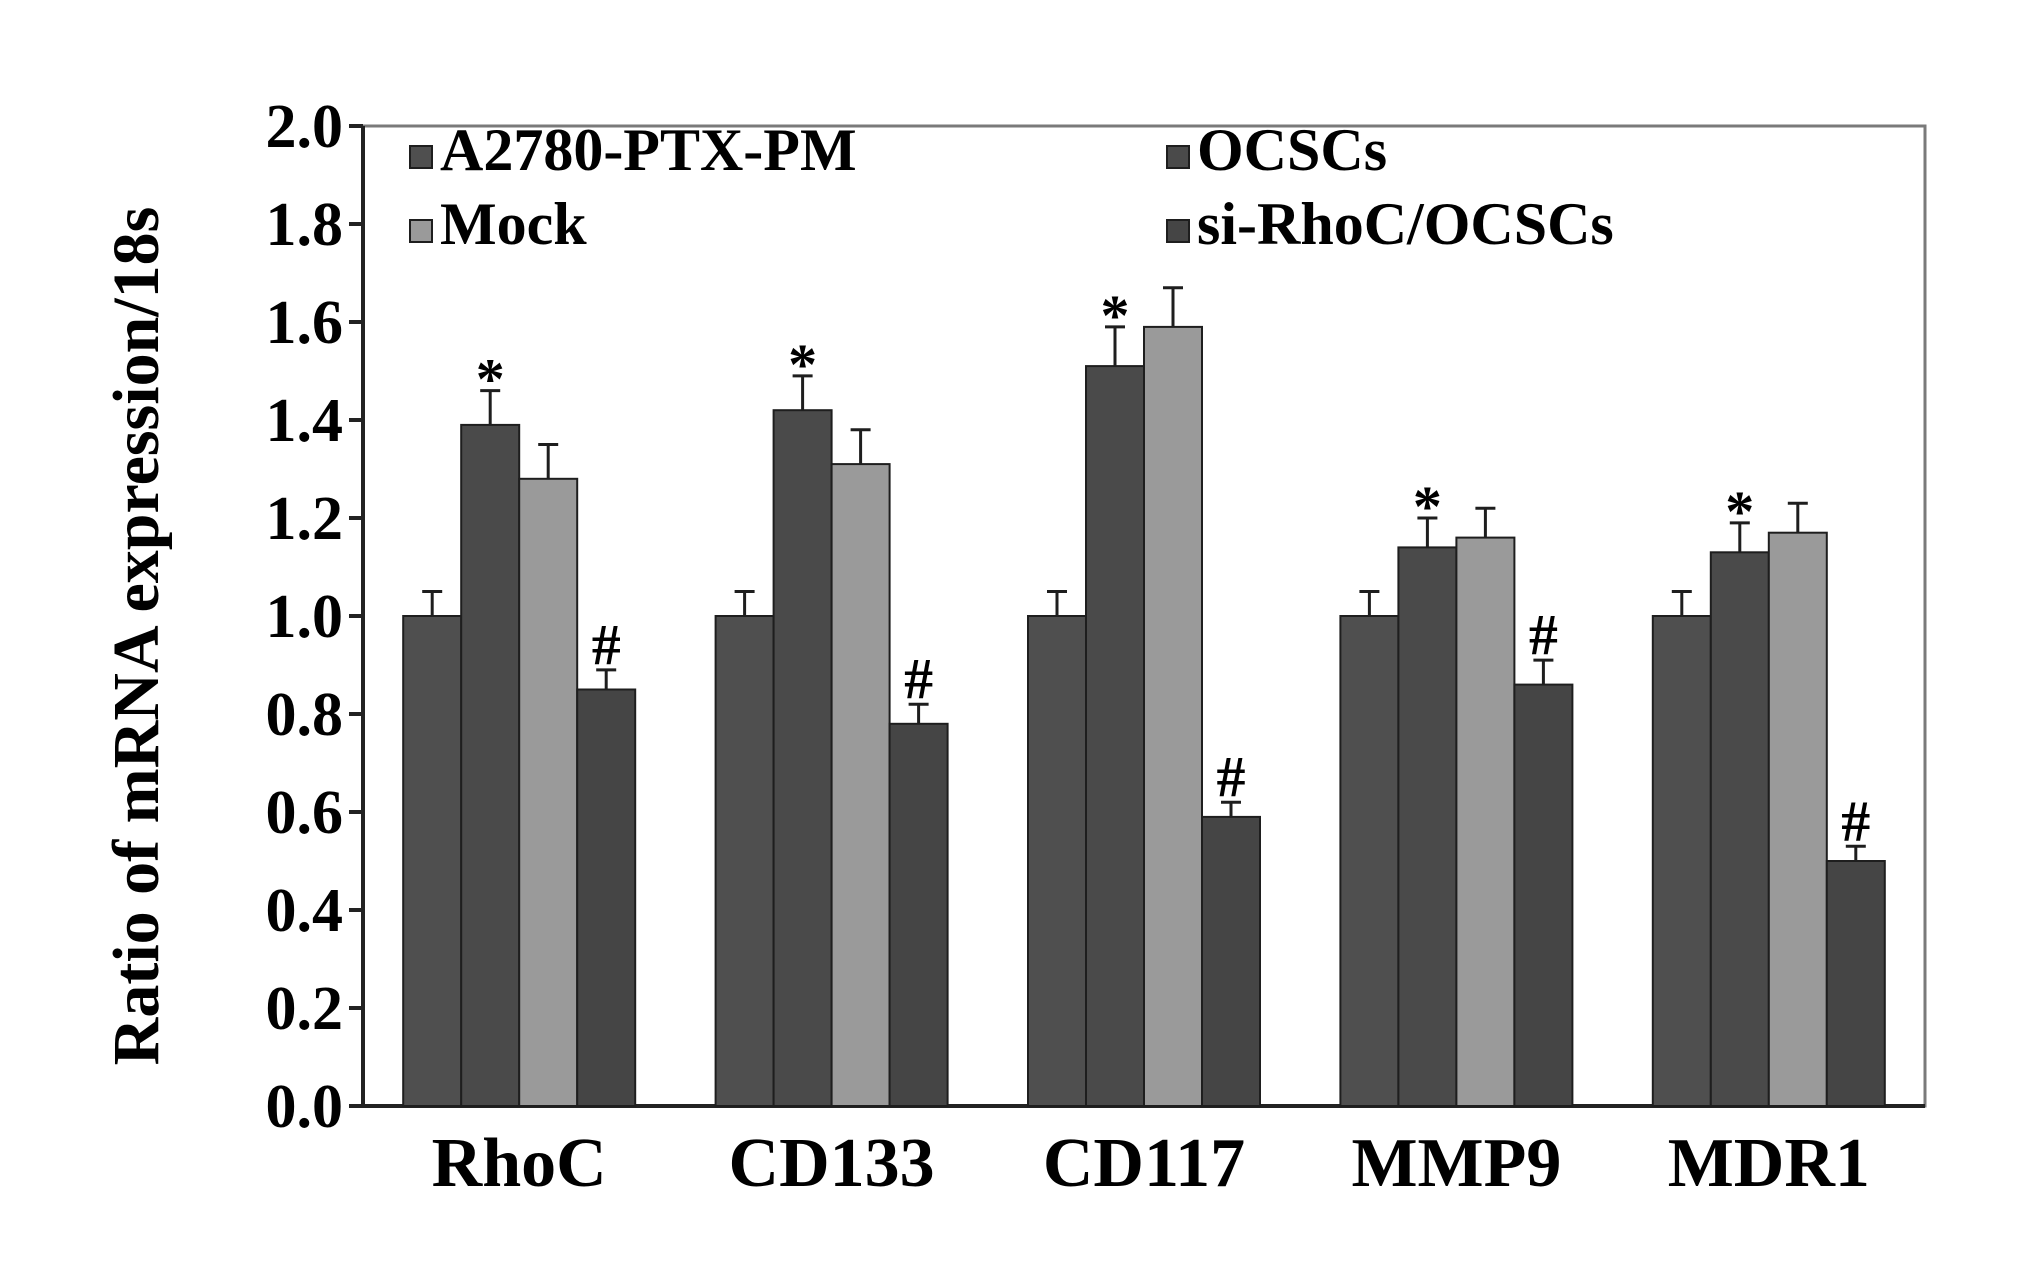  I want to click on y-axis-label-group: Ratio of mRNA expression/18s, so click(136, 636).